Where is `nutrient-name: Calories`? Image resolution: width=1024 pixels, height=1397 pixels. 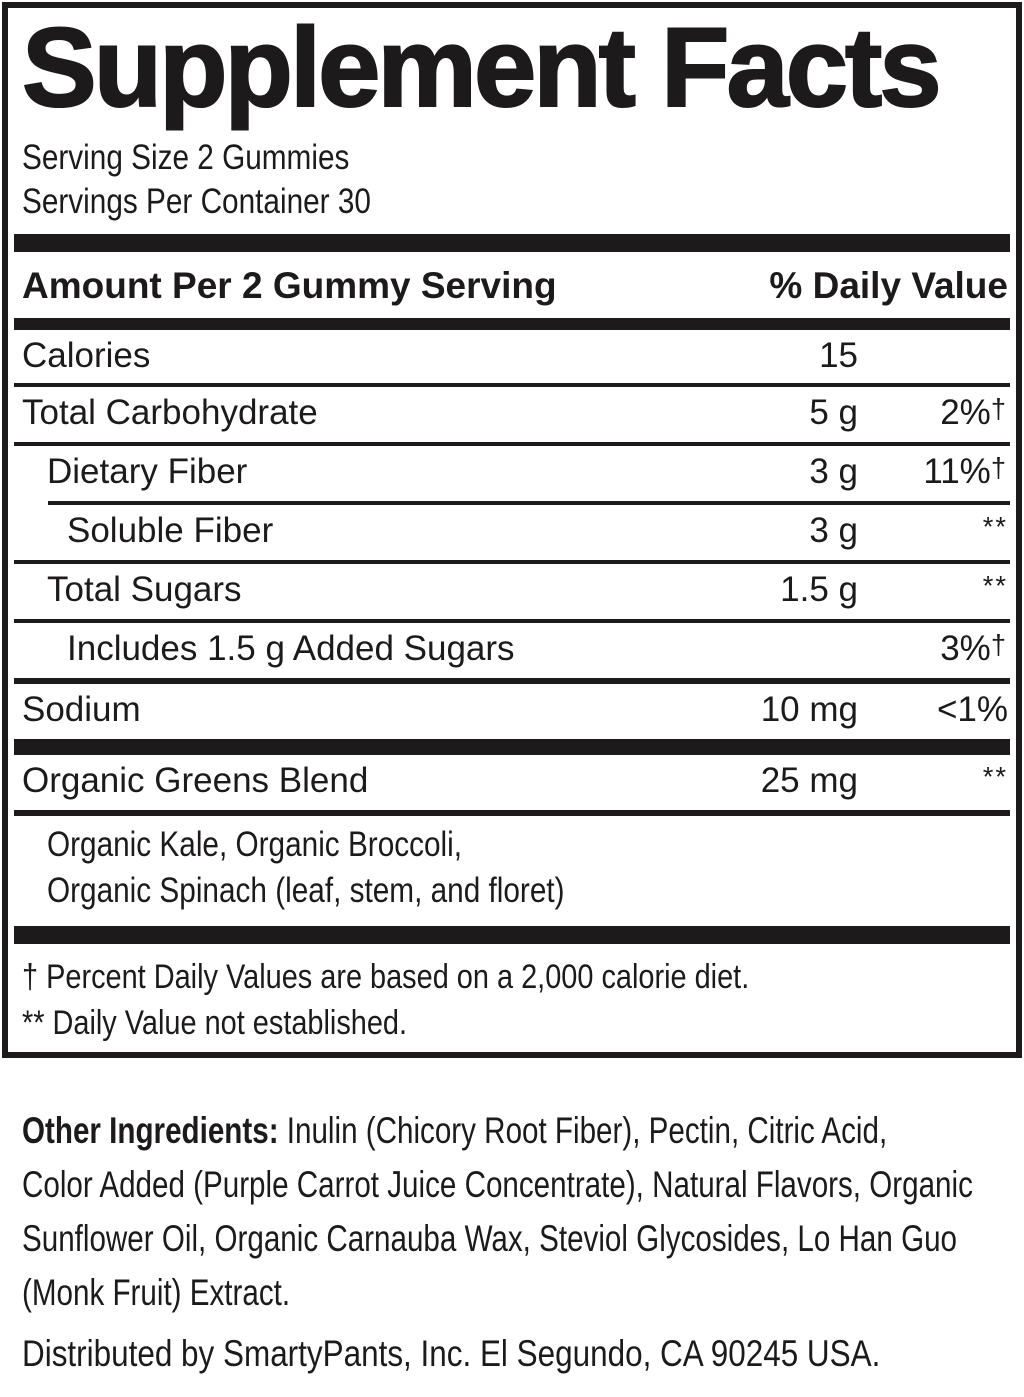 nutrient-name: Calories is located at coordinates (86, 355).